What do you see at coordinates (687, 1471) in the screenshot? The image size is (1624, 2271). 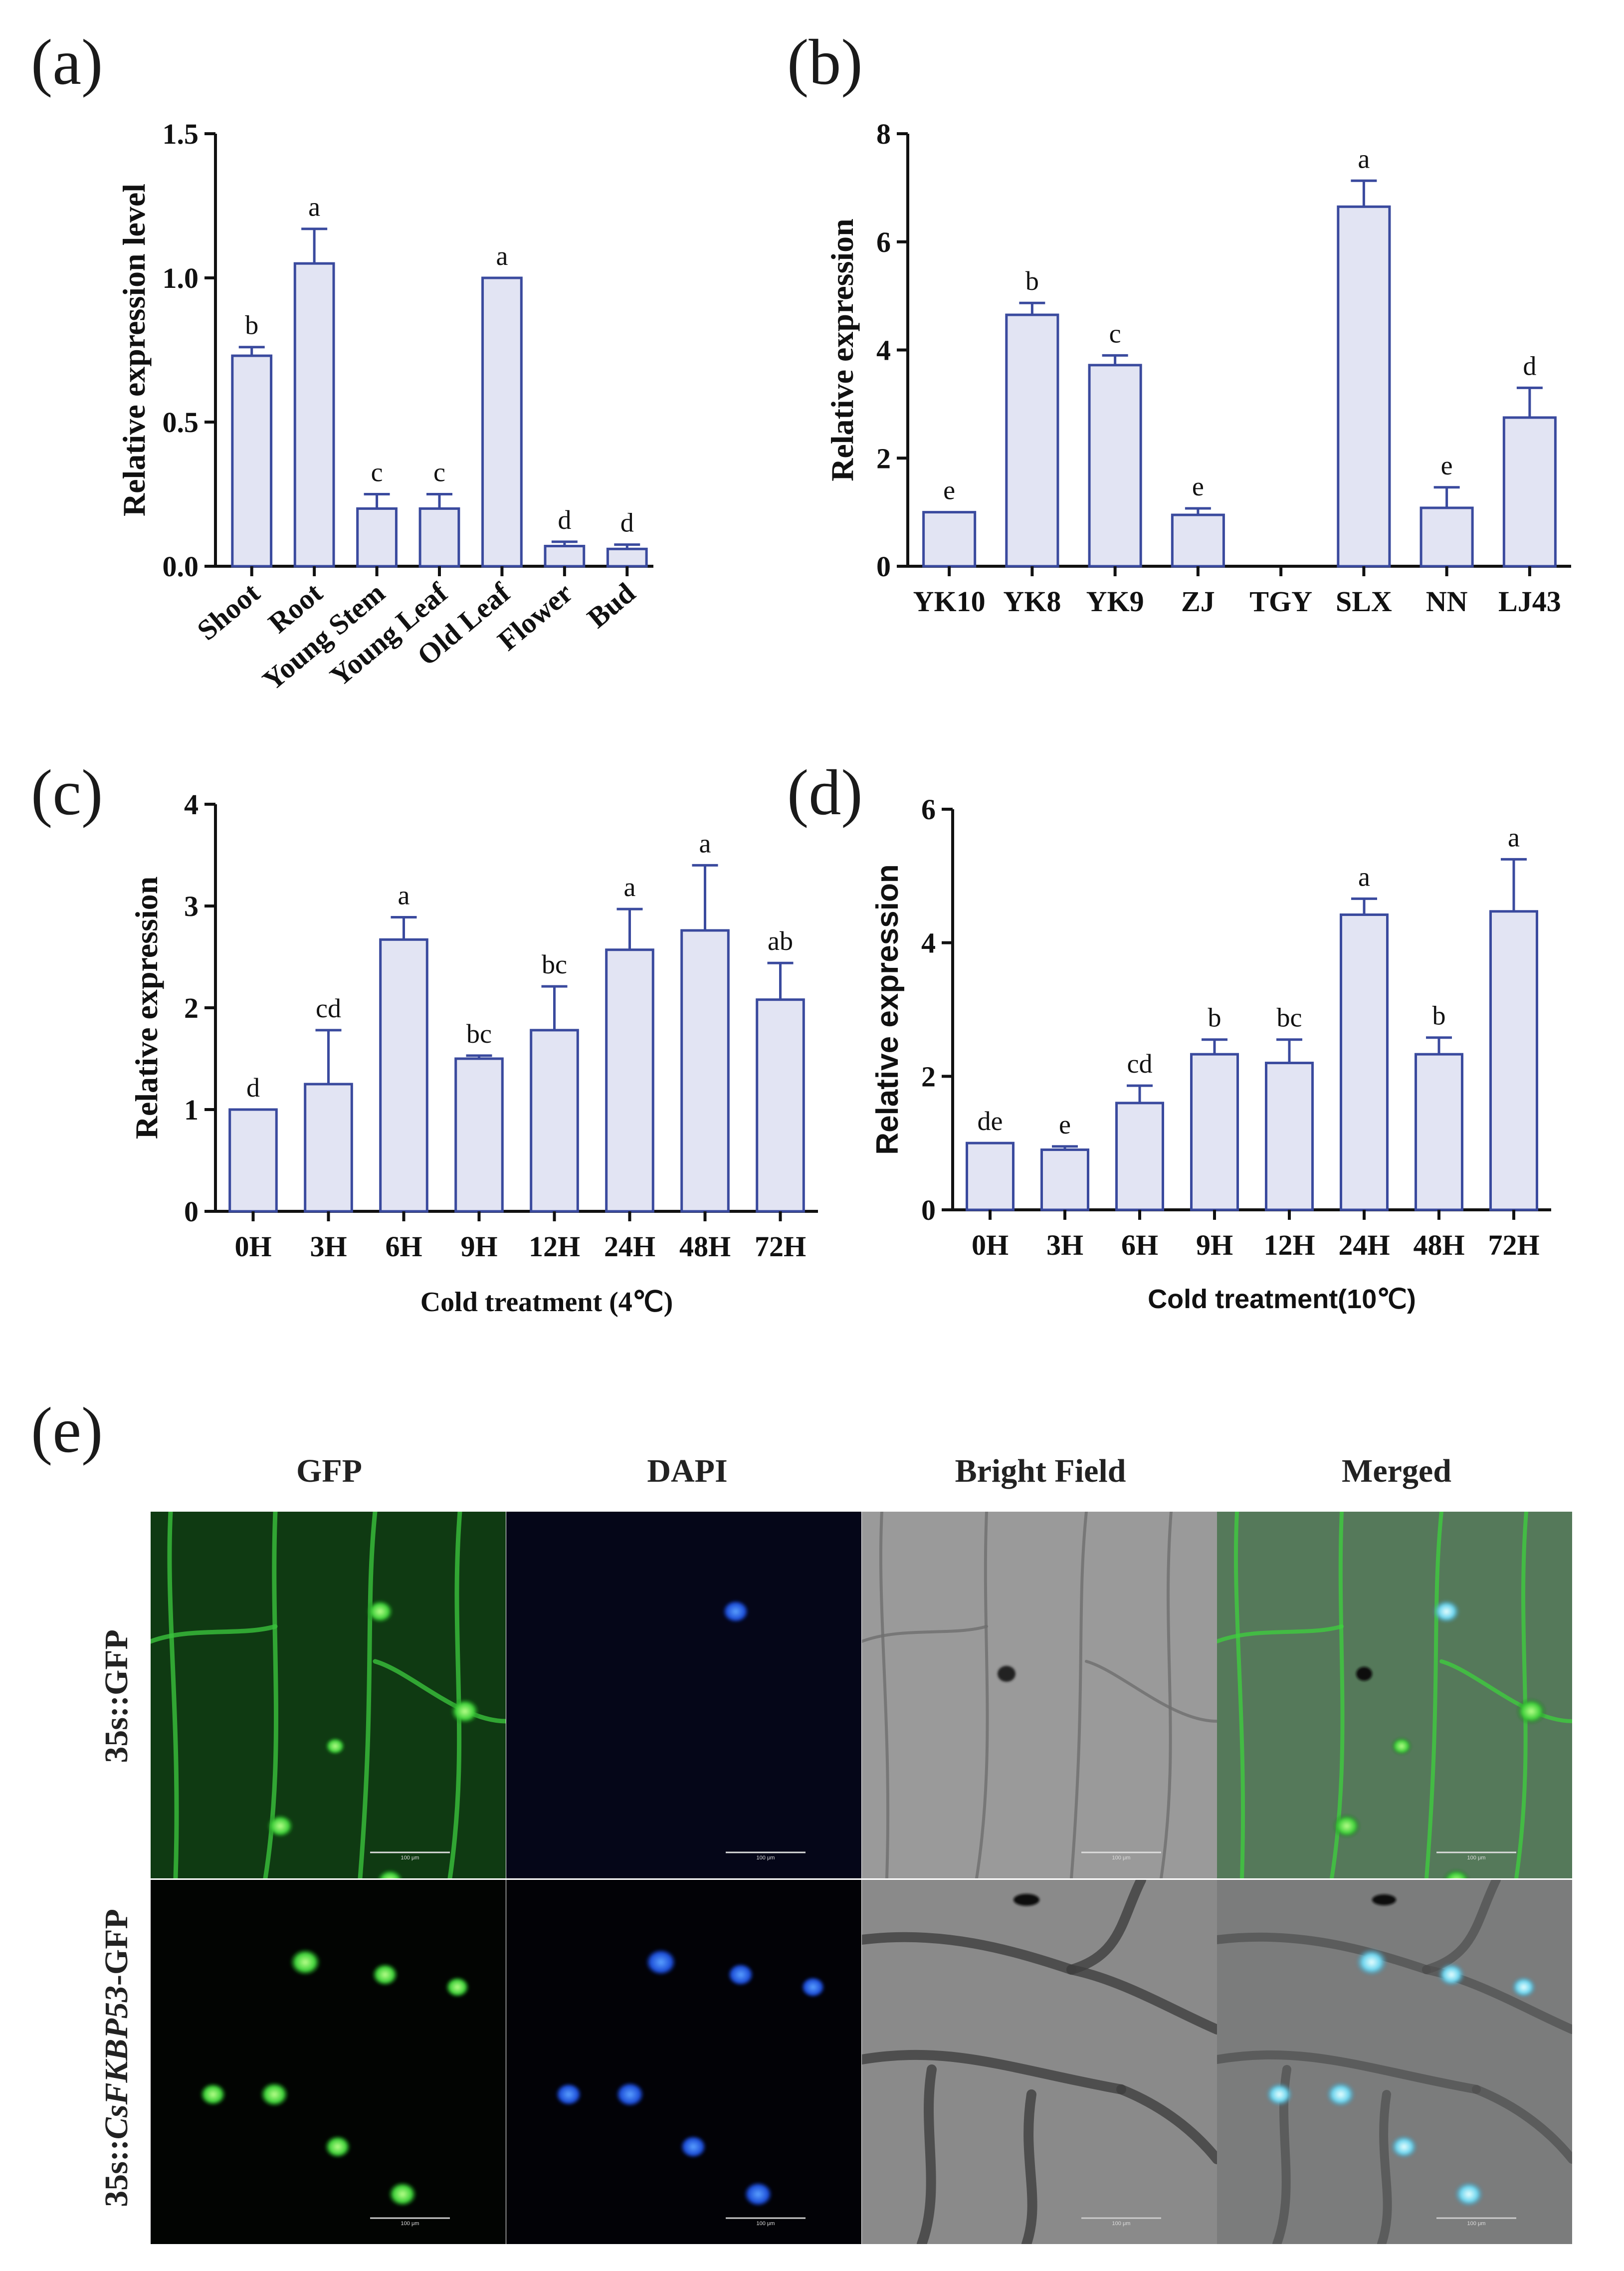 I see `micrograph-column-dapi: DAPI` at bounding box center [687, 1471].